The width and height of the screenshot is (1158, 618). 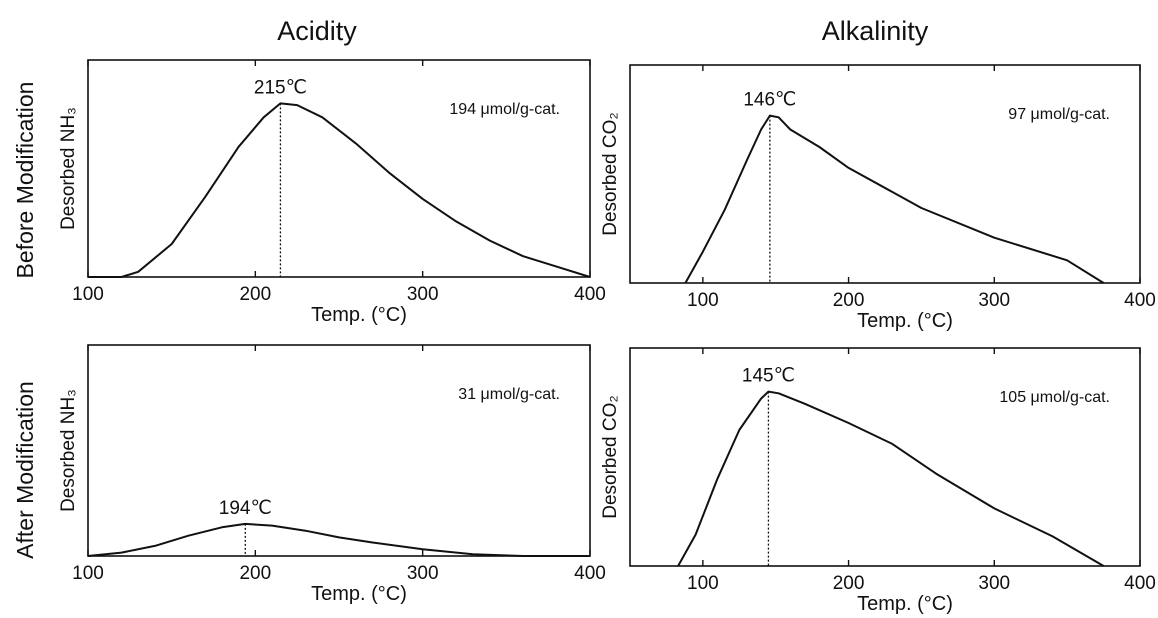 What do you see at coordinates (1059, 114) in the screenshot?
I see `acid-base-amount-label: 97 μmol/g-cat.` at bounding box center [1059, 114].